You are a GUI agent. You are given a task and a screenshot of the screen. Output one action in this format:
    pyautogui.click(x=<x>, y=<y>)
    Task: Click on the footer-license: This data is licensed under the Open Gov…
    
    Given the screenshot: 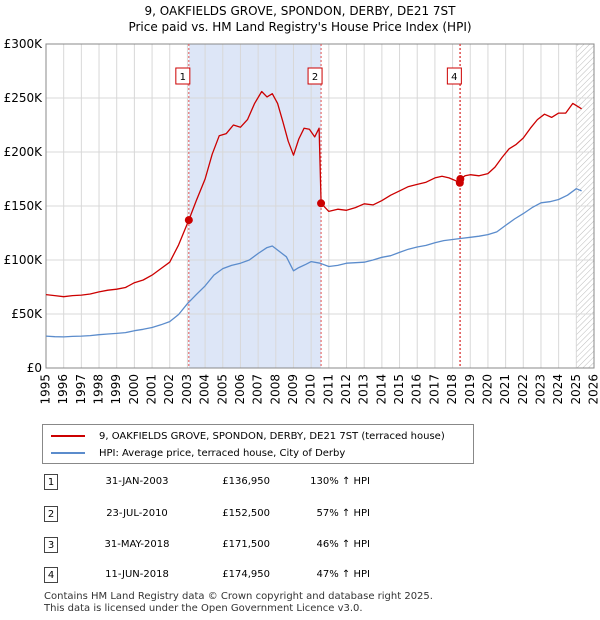 What is the action you would take?
    pyautogui.click(x=203, y=608)
    